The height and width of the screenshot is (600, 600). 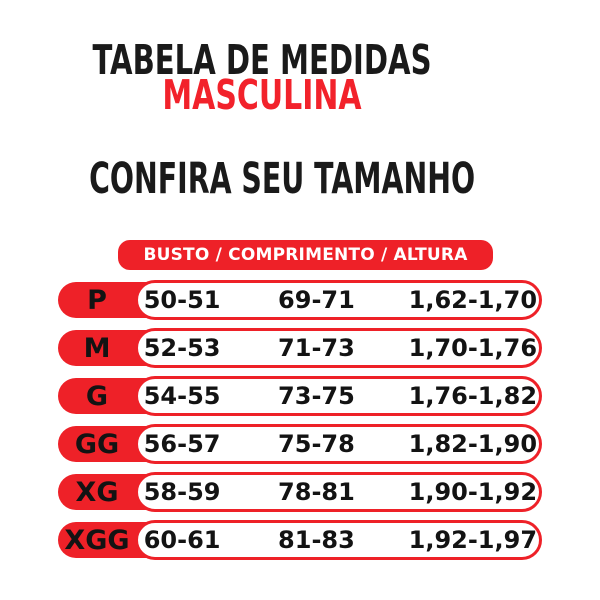 I want to click on values-pill: 54-55 73-75 1,76-1,82, so click(x=338, y=396).